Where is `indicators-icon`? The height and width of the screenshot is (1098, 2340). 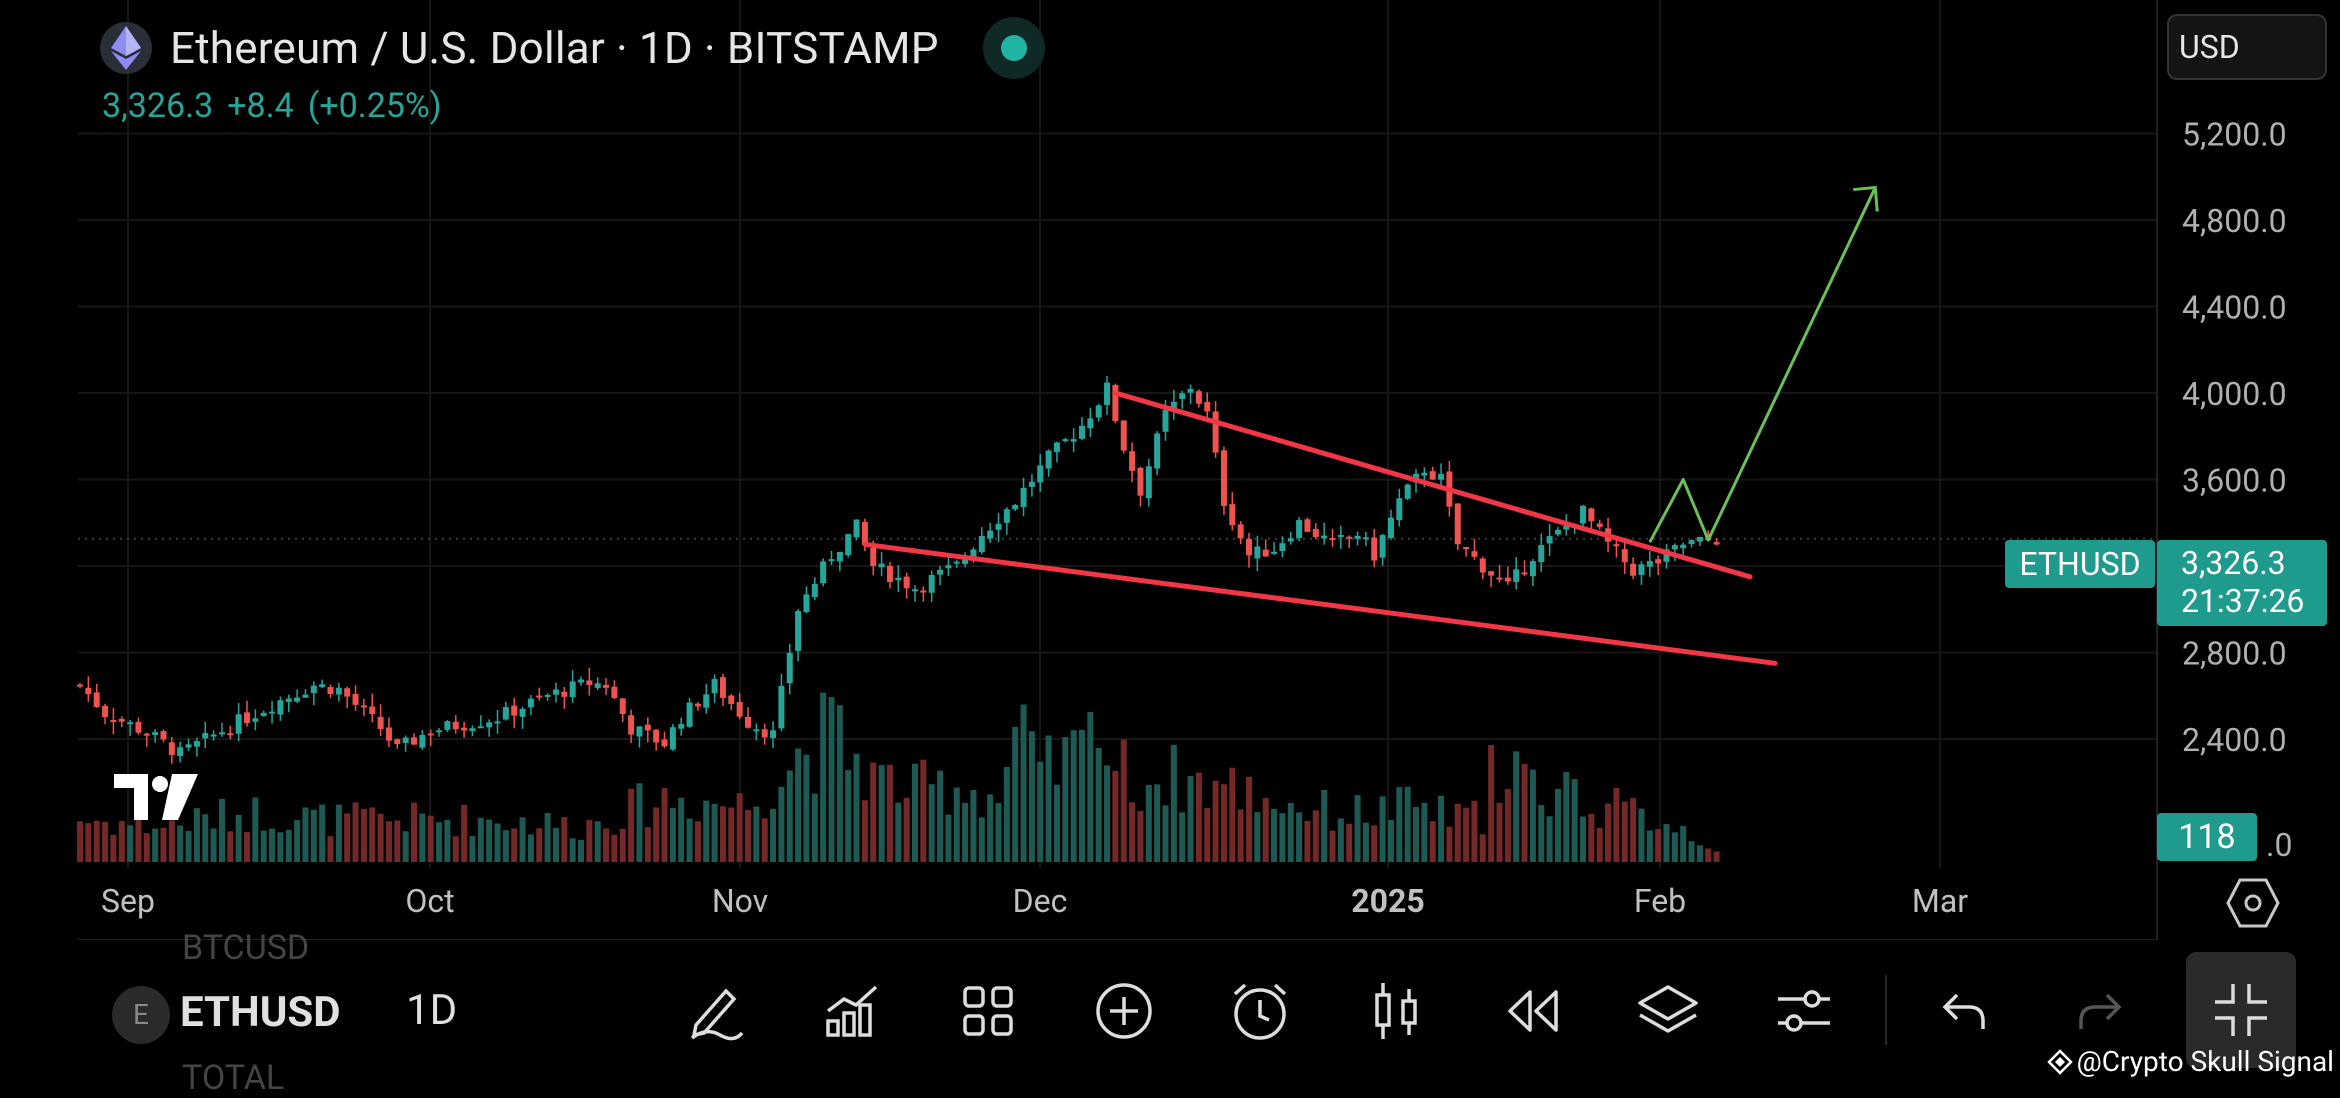 indicators-icon is located at coordinates (852, 1011).